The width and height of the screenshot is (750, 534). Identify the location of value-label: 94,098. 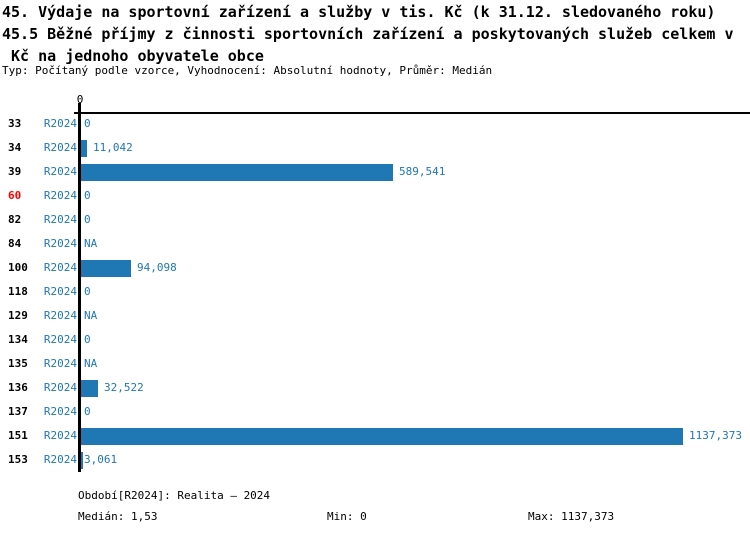
(157, 267).